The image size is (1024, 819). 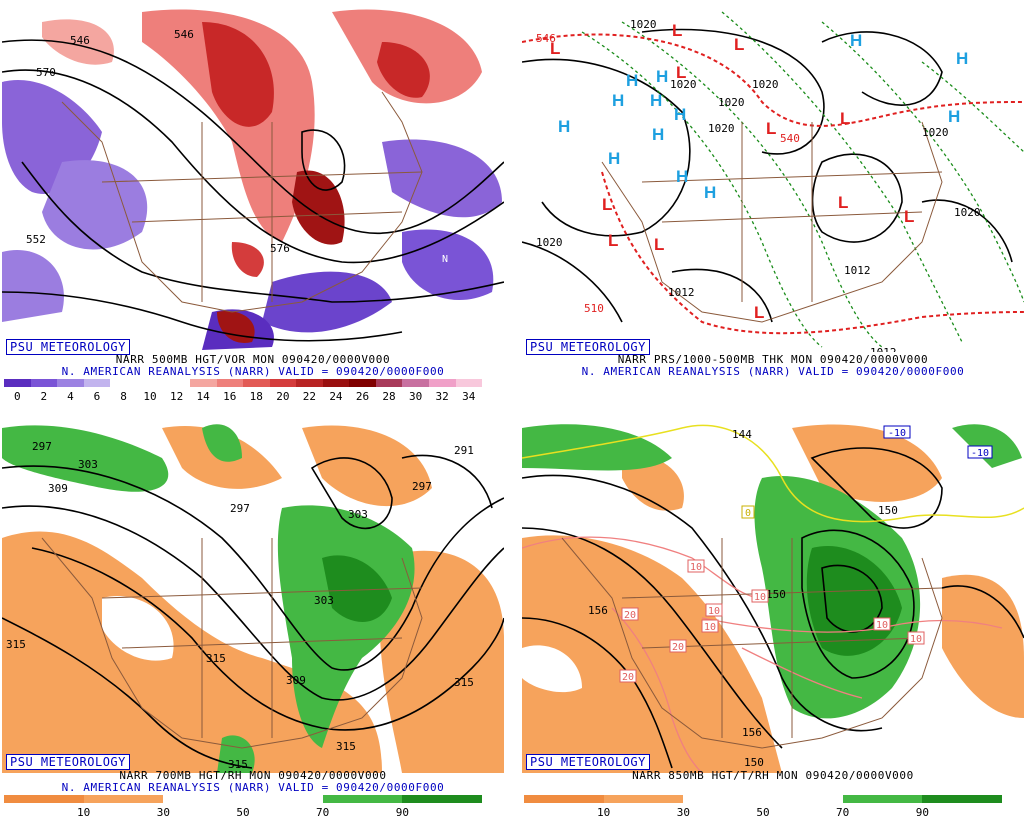 I want to click on colorbar-tick-label: 2, so click(x=44, y=396).